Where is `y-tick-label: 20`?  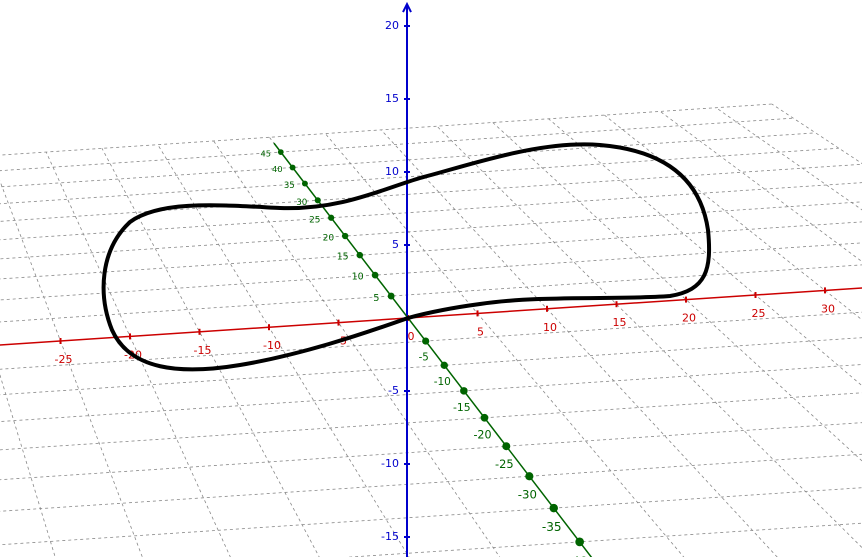
y-tick-label: 20 is located at coordinates (329, 239).